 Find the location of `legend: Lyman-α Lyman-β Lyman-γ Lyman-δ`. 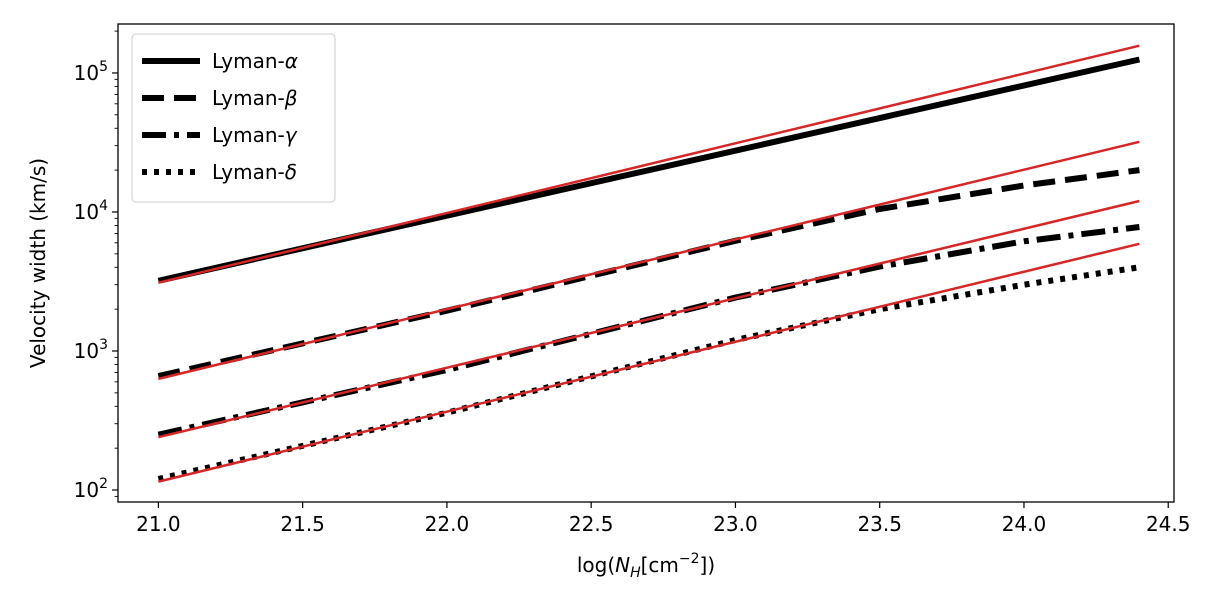

legend: Lyman-α Lyman-β Lyman-γ Lyman-δ is located at coordinates (233, 118).